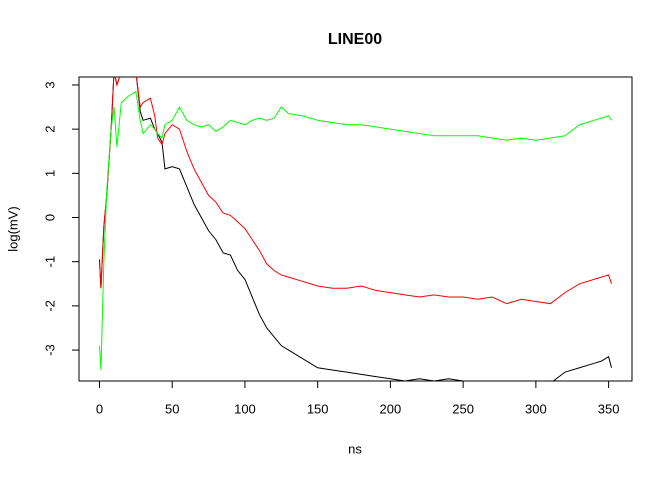 The height and width of the screenshot is (485, 672). What do you see at coordinates (49, 217) in the screenshot?
I see `y-tick-label: 0` at bounding box center [49, 217].